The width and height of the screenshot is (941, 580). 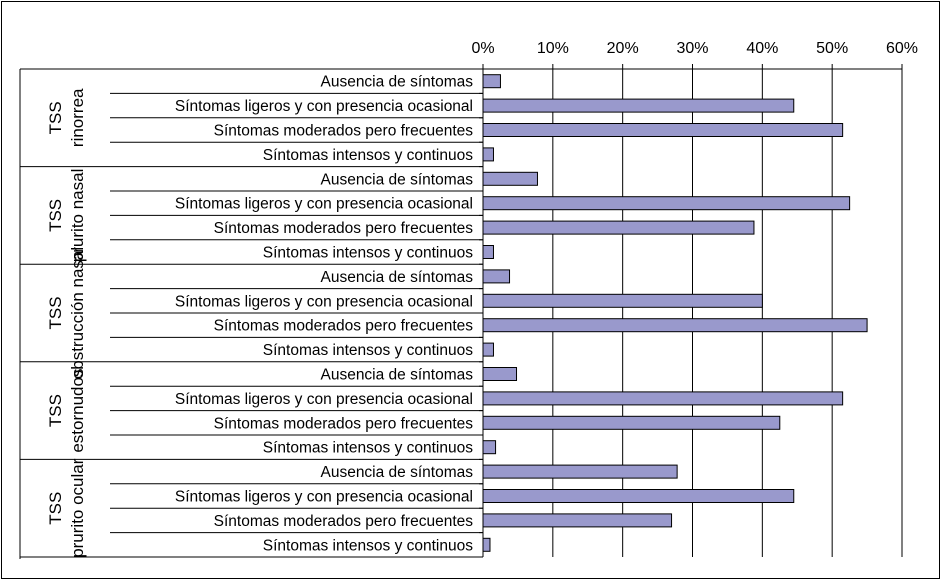 I want to click on x-tick-label: 50%, so click(x=832, y=48).